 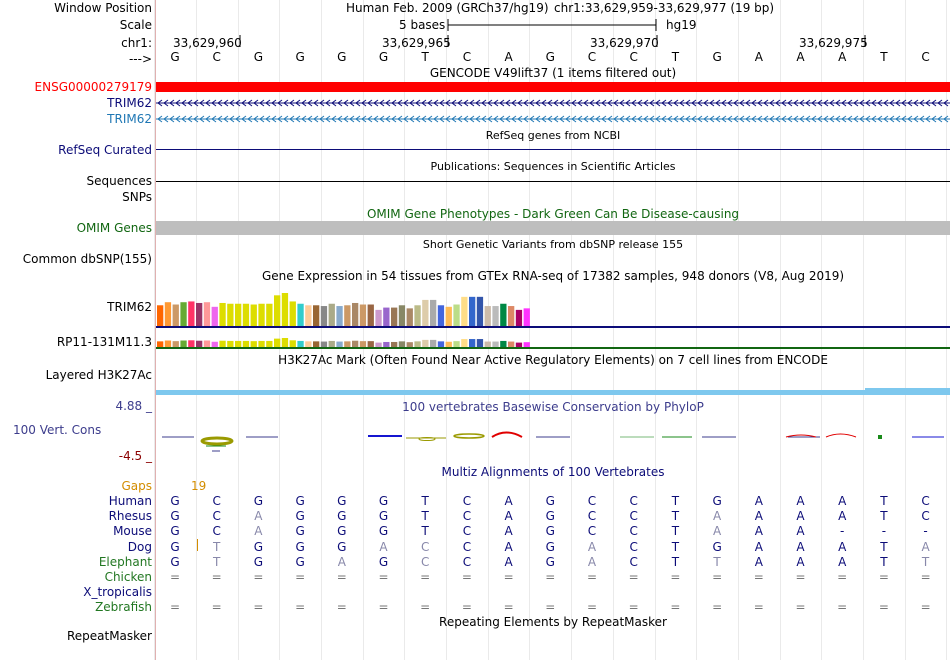 I want to click on species-label: Rhesus, so click(x=130, y=516).